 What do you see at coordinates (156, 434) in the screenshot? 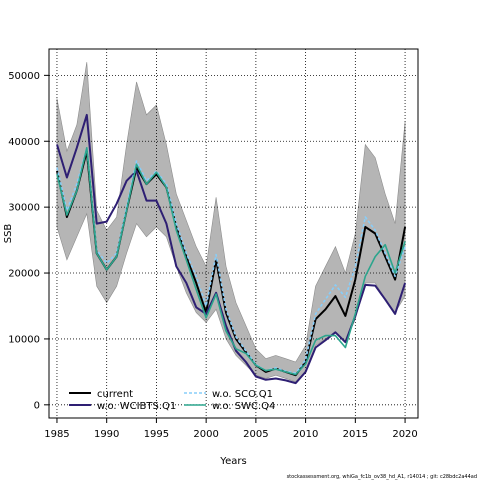
I see `x-tick-label: 1995` at bounding box center [156, 434].